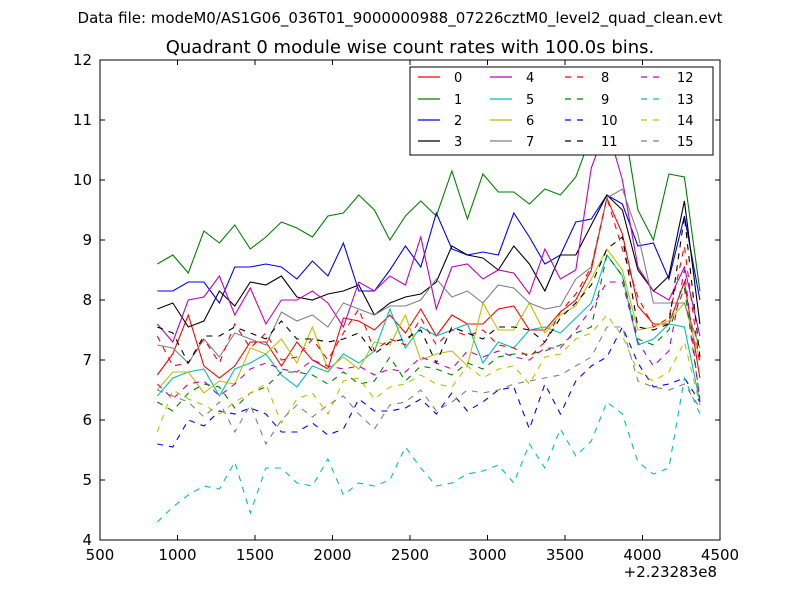 The height and width of the screenshot is (600, 800). I want to click on legend-label-12: 12, so click(685, 78).